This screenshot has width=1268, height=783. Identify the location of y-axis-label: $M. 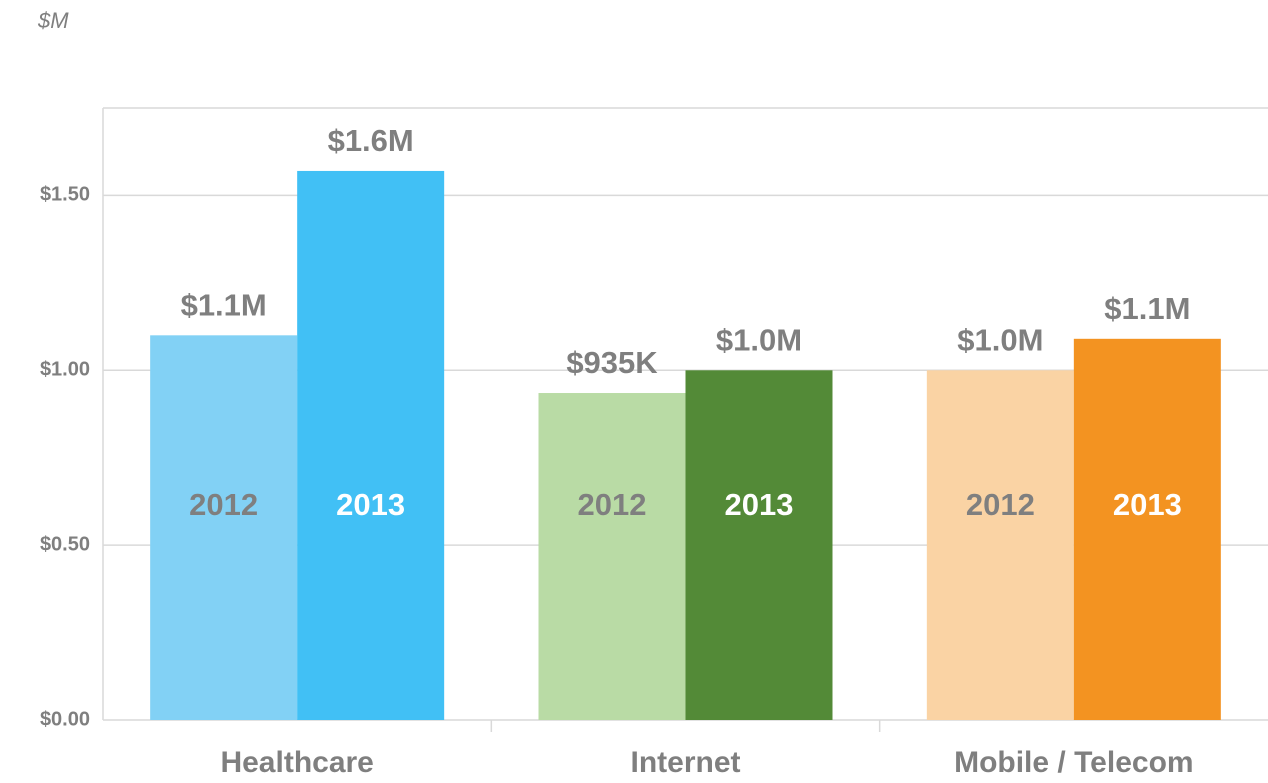
(53, 20).